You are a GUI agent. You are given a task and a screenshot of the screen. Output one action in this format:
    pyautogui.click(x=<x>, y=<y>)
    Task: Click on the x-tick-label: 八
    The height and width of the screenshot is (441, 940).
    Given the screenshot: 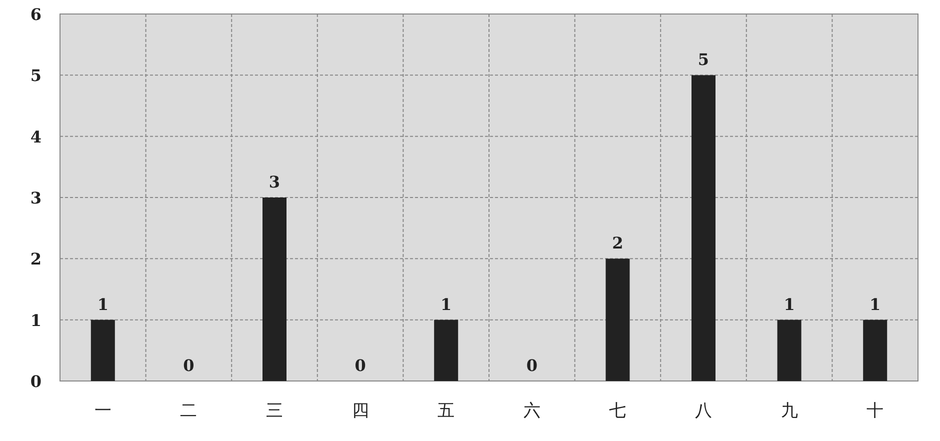 What is the action you would take?
    pyautogui.click(x=703, y=411)
    